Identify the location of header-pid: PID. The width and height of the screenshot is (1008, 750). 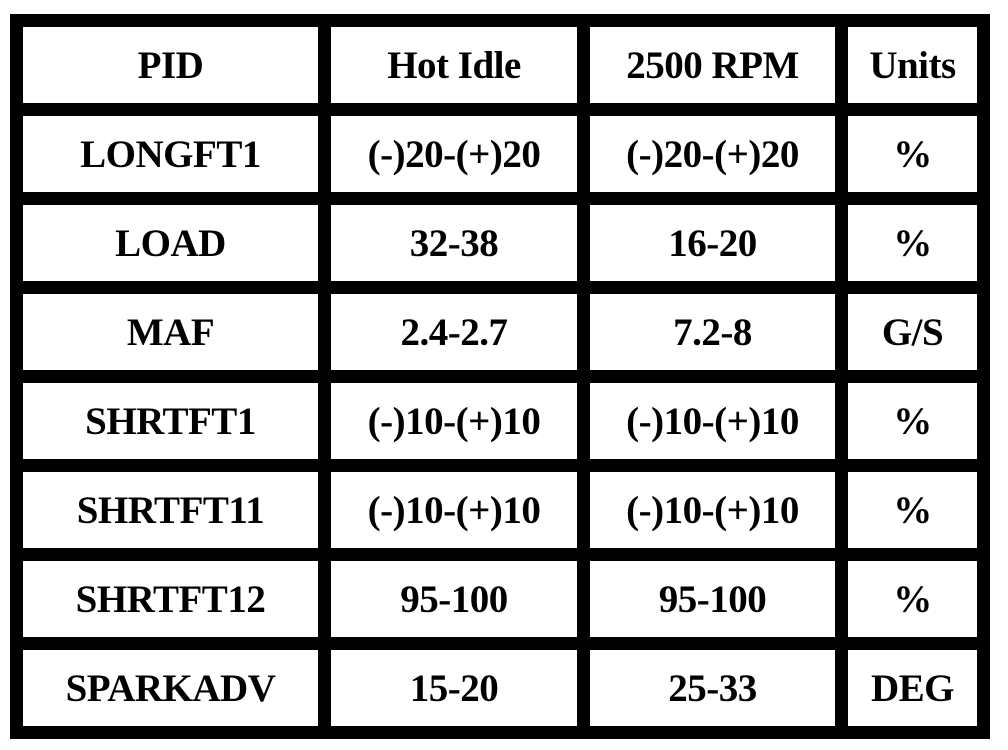
(170, 65).